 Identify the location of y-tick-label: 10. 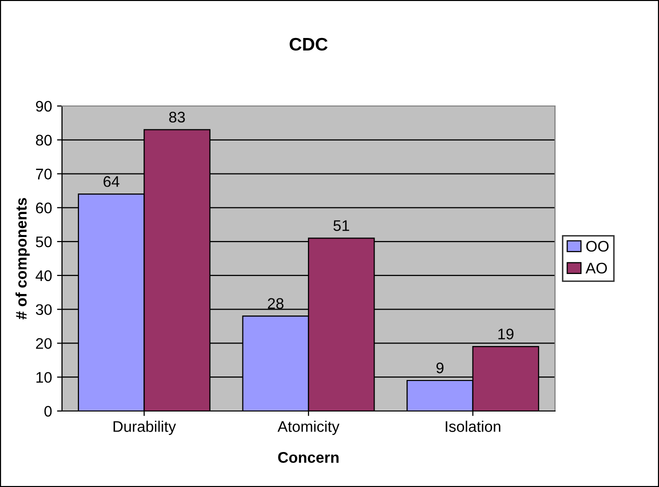
(44, 377).